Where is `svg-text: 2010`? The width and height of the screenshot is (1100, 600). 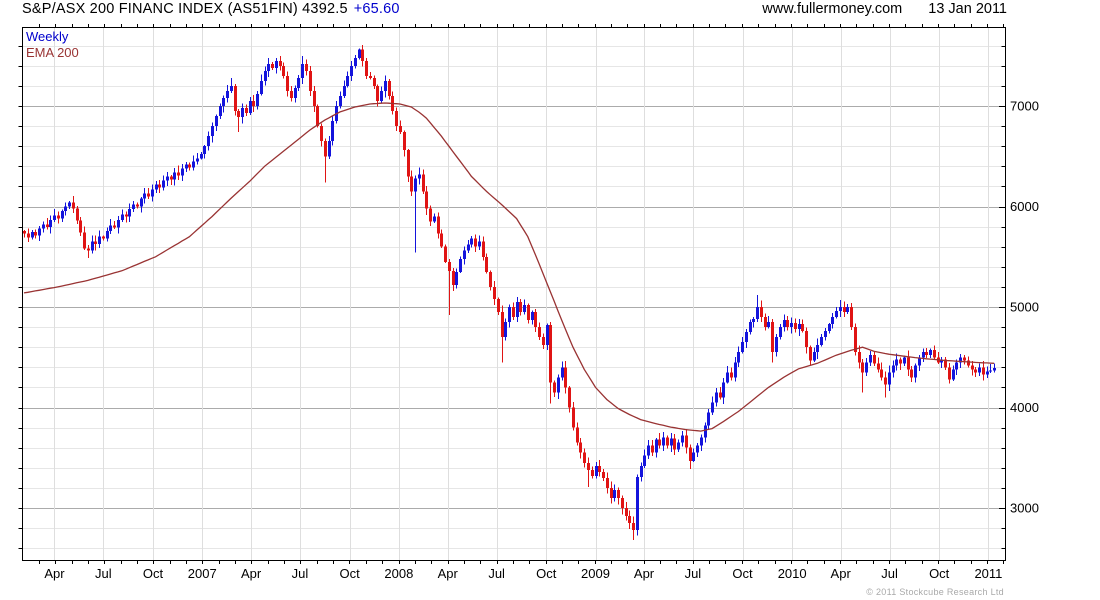 svg-text: 2010 is located at coordinates (792, 573).